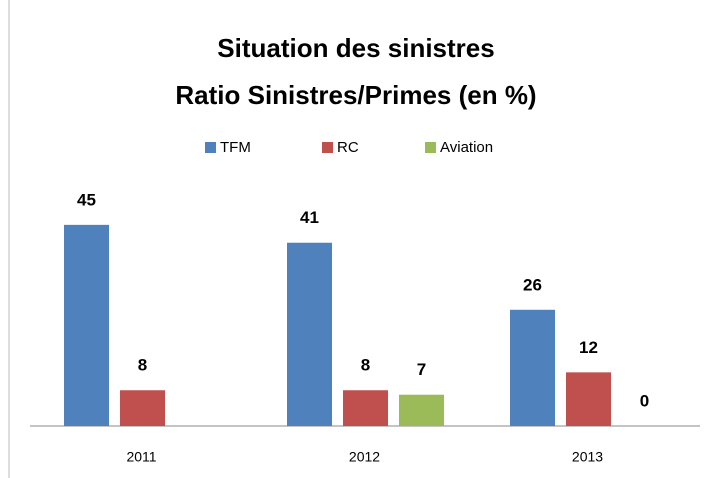 This screenshot has height=478, width=712. I want to click on chart-title: Situation des sinistres, so click(355, 48).